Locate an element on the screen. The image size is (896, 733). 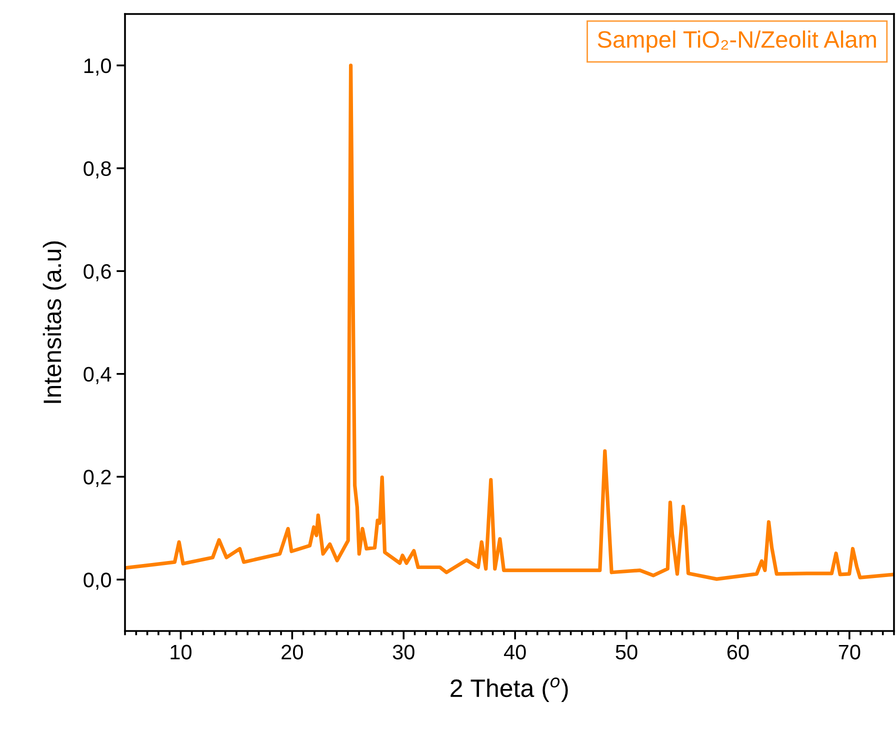
x-tick-label: 40 is located at coordinates (515, 652).